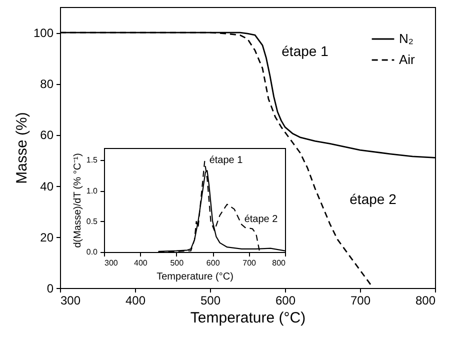 This screenshot has width=449, height=337. What do you see at coordinates (78, 200) in the screenshot?
I see `y-axis-title: d(Masse)/dT (% °C⁻¹)` at bounding box center [78, 200].